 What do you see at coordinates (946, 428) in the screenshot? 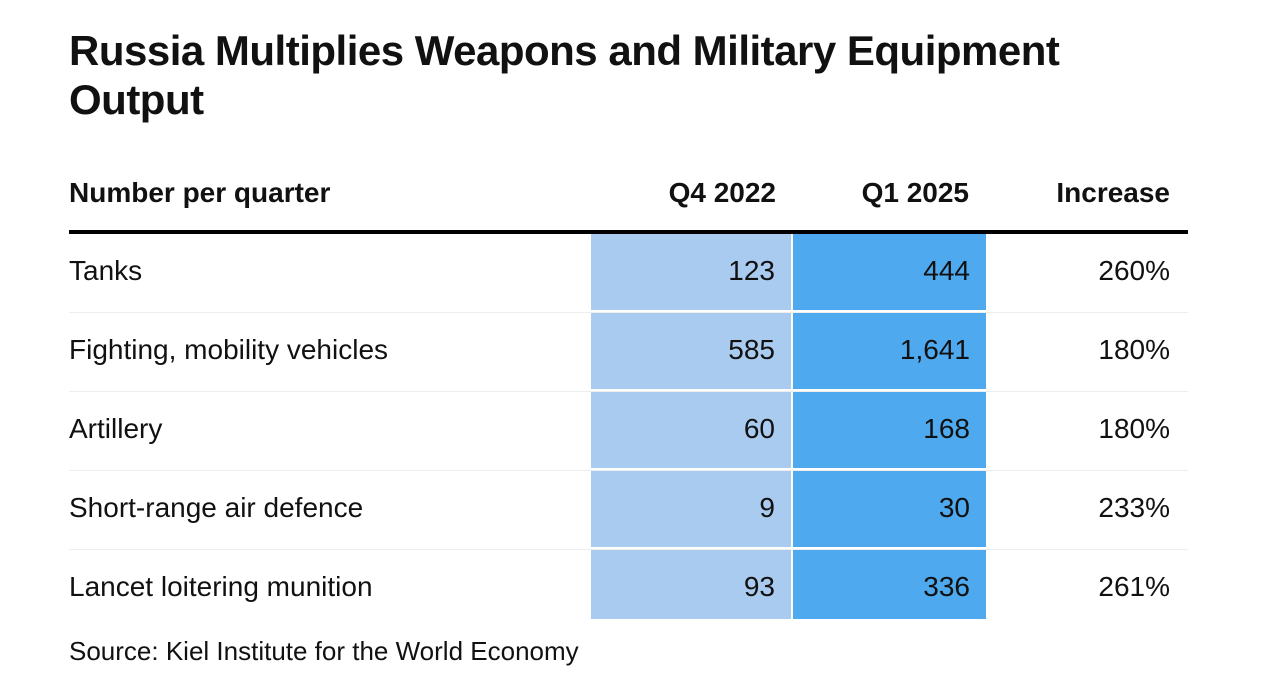
I see `q1-2025-value: 168` at bounding box center [946, 428].